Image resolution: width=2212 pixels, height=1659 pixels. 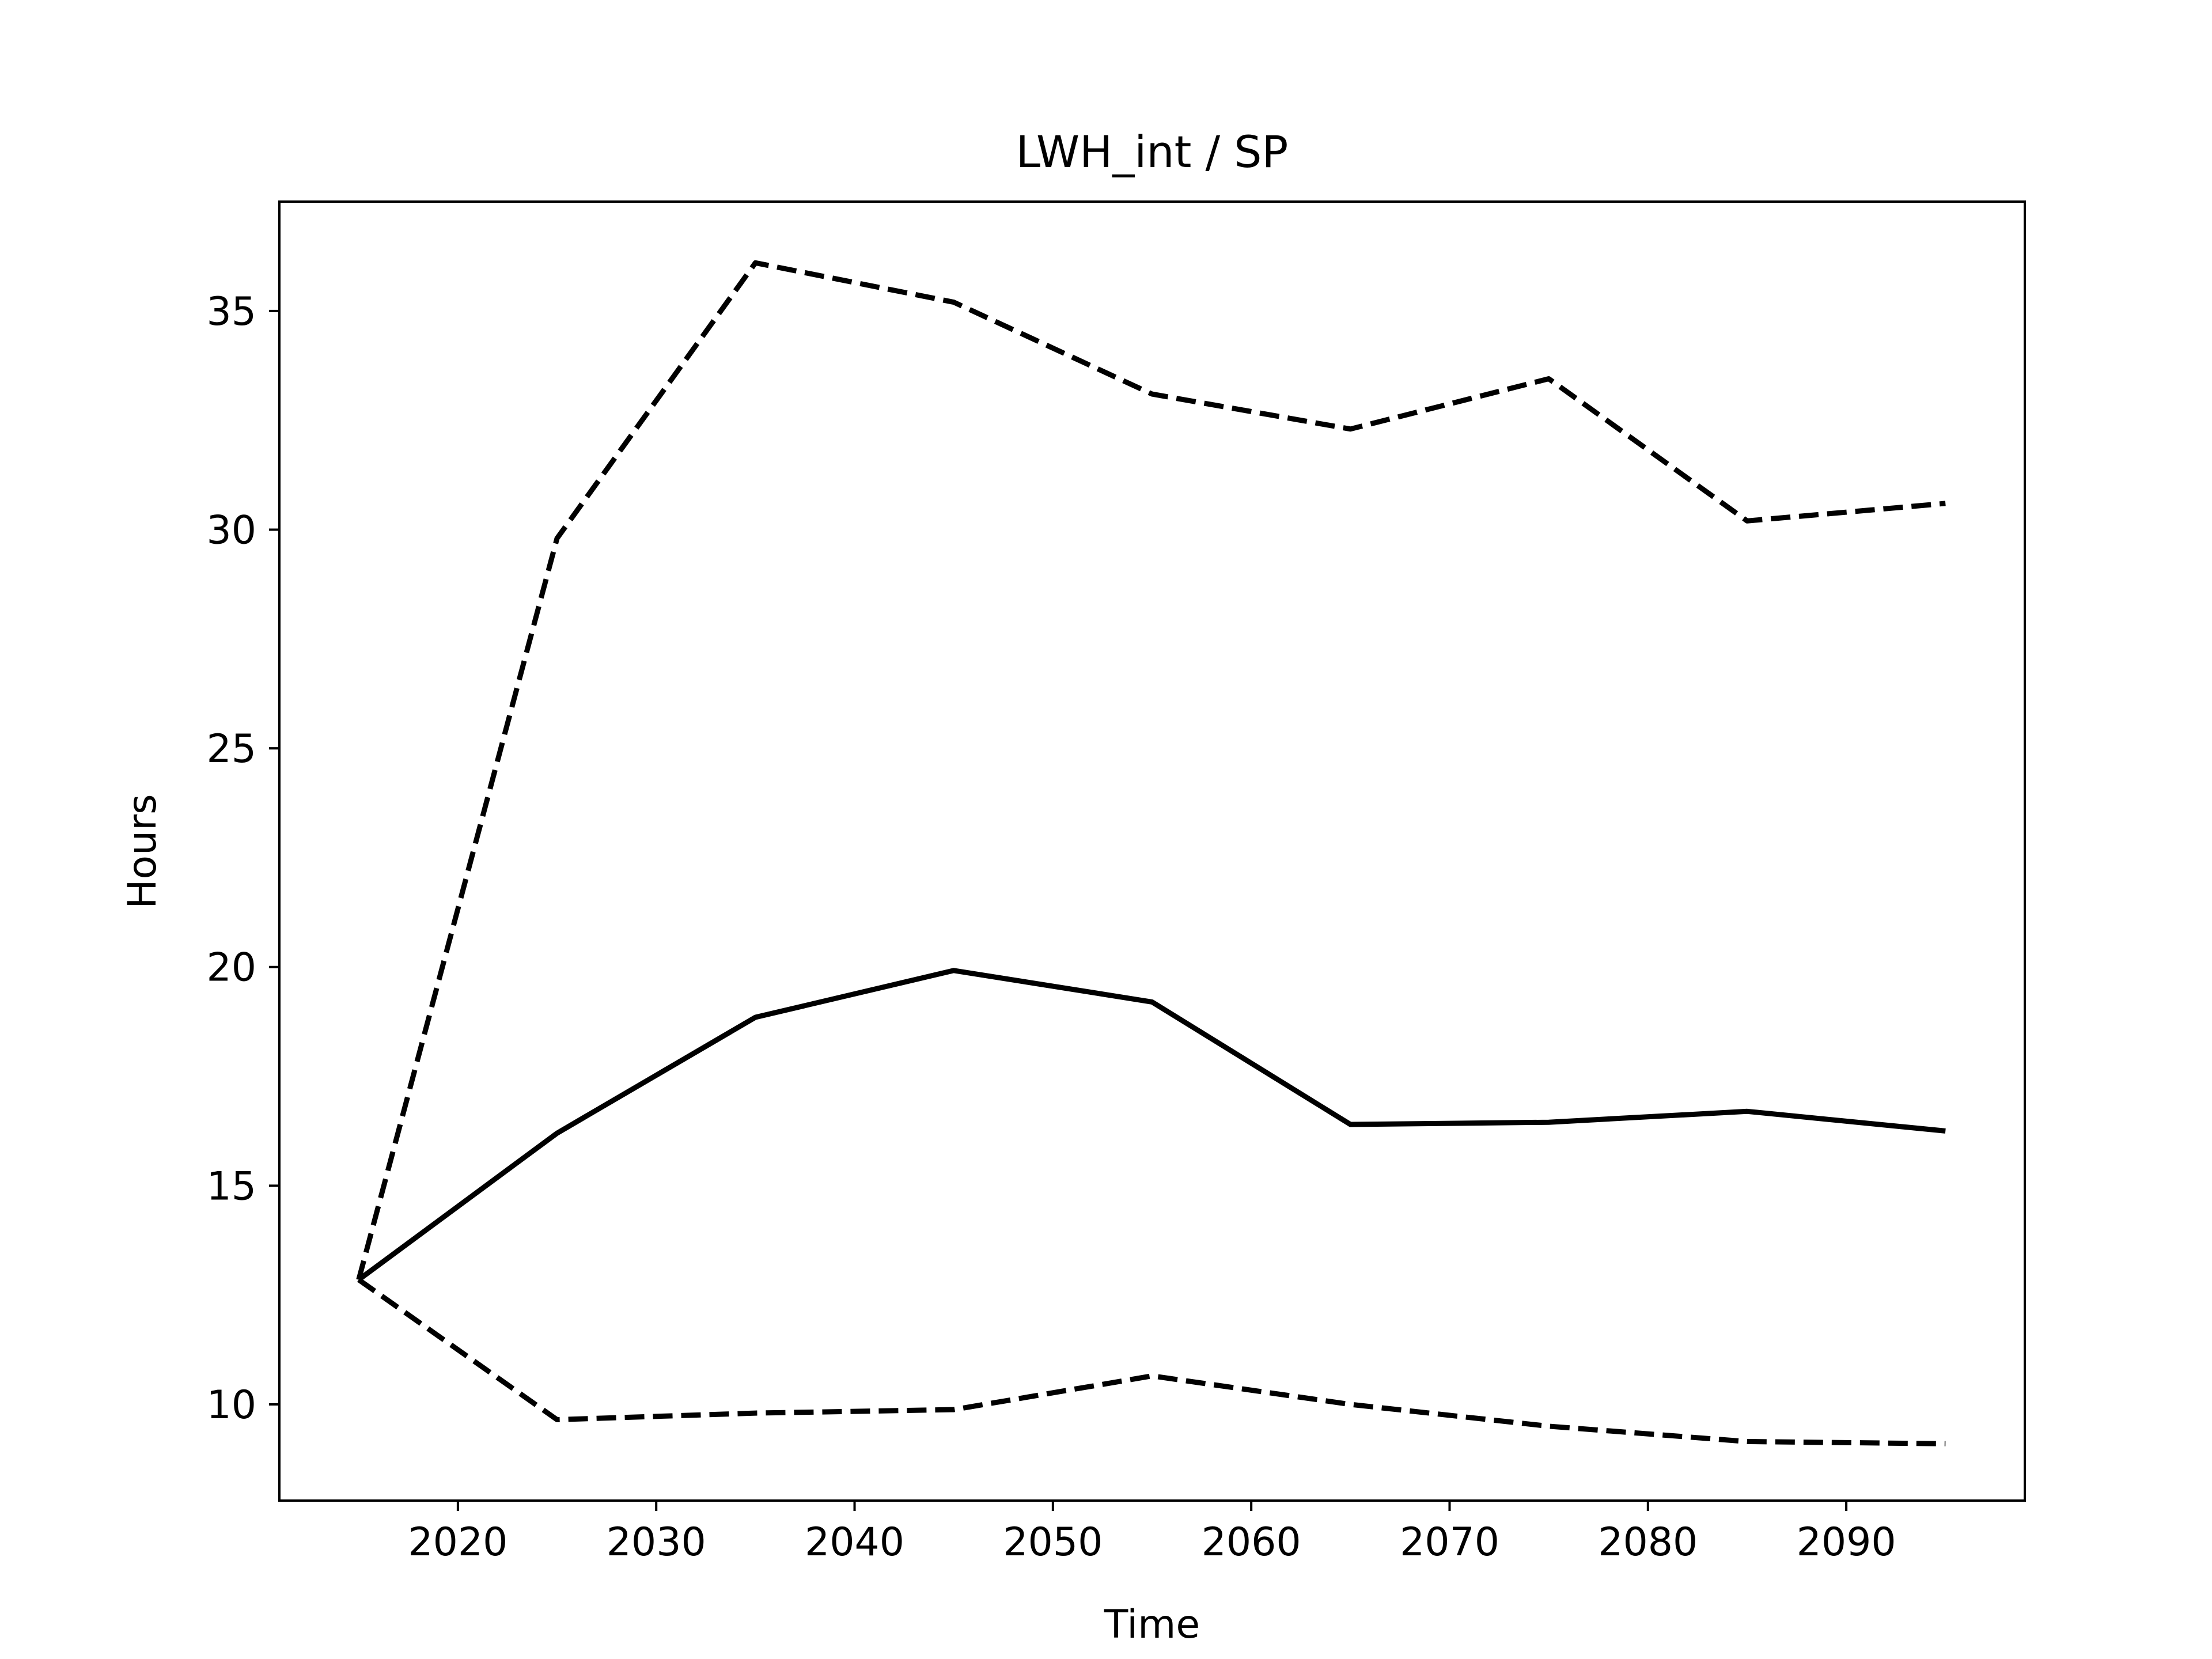 What do you see at coordinates (231, 749) in the screenshot?
I see `y-tick-label: 25` at bounding box center [231, 749].